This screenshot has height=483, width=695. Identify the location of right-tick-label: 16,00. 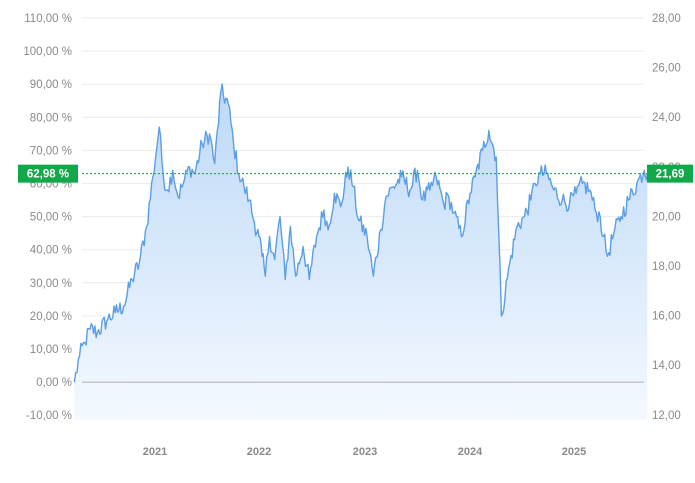
(666, 317).